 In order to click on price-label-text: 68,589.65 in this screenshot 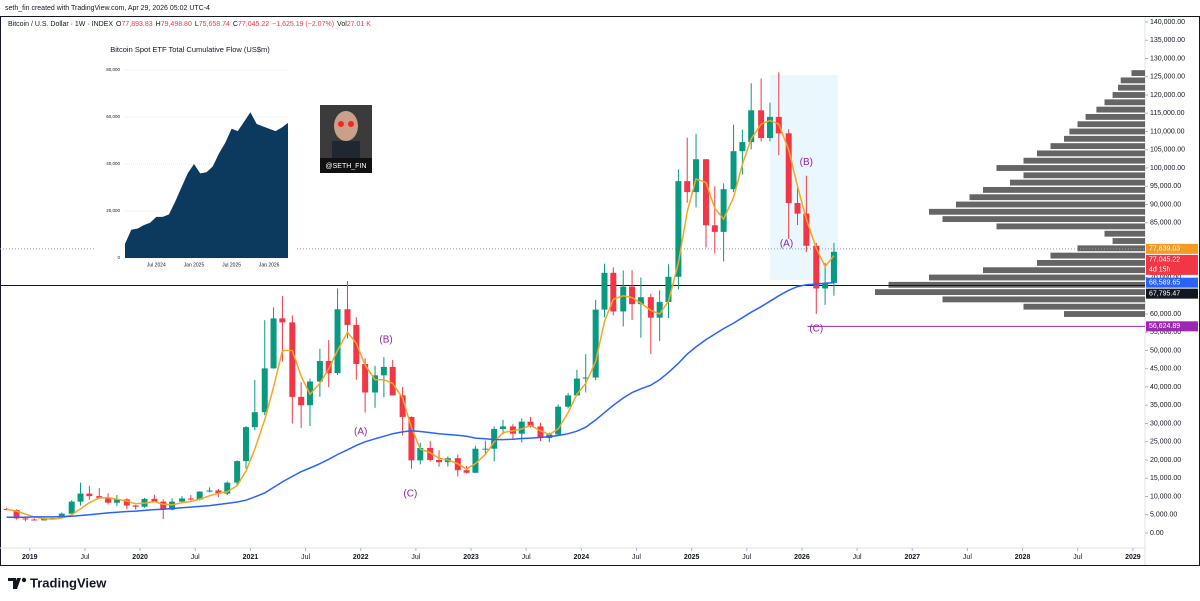, I will do `click(1164, 282)`.